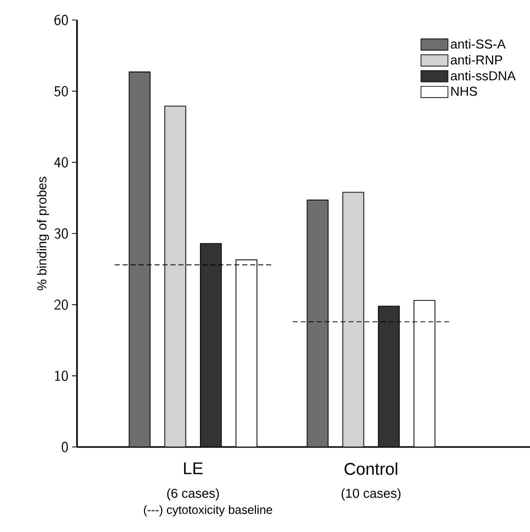 The width and height of the screenshot is (530, 532). What do you see at coordinates (43, 233) in the screenshot?
I see `y-axis-title: % binding of probes` at bounding box center [43, 233].